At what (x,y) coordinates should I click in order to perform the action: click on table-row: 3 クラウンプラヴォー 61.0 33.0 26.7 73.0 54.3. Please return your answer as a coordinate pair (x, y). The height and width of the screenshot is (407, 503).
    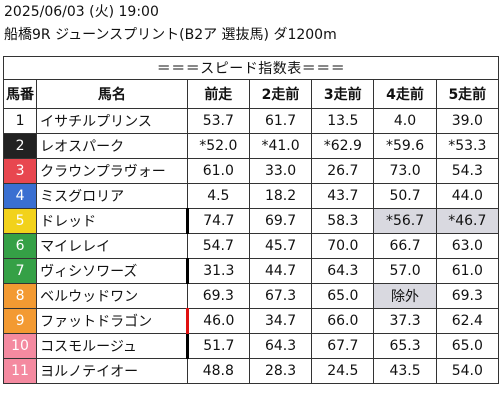
    Looking at the image, I should click on (251, 171).